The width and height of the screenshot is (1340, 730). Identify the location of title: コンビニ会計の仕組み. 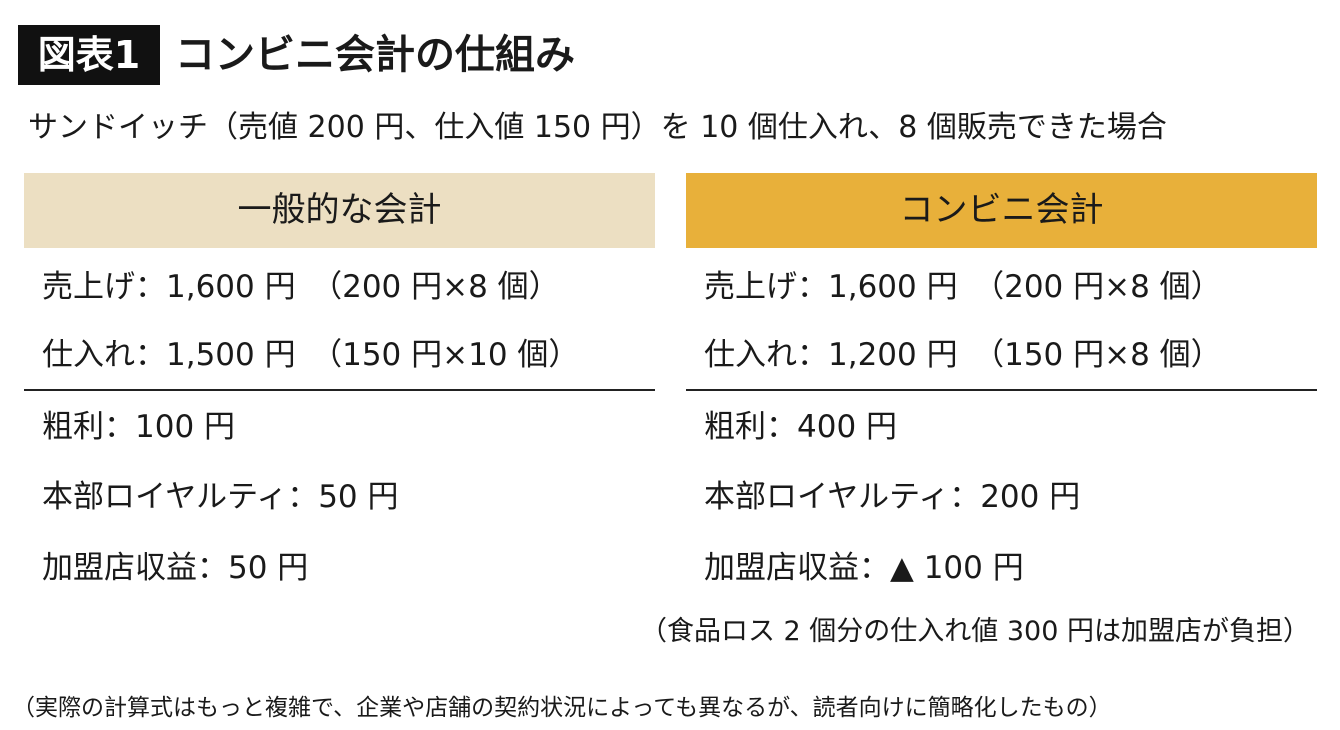
(375, 55).